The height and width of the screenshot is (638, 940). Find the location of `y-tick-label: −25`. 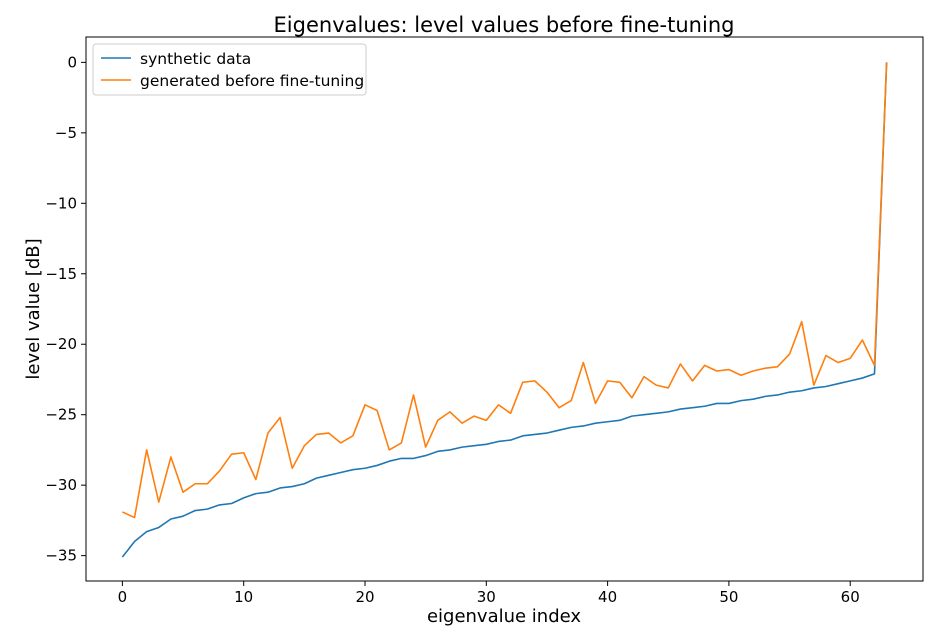

y-tick-label: −25 is located at coordinates (61, 415).